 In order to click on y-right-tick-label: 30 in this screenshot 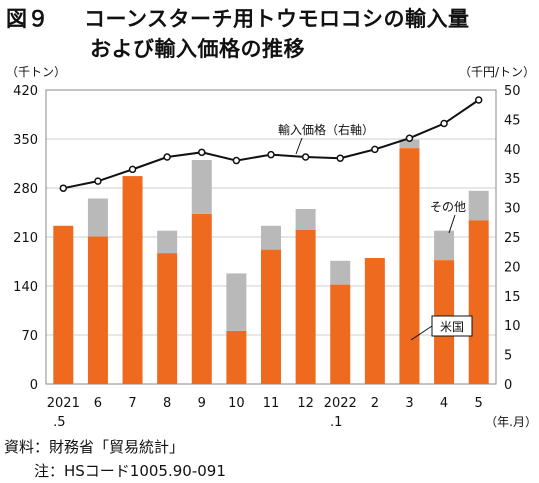, I will do `click(512, 209)`.